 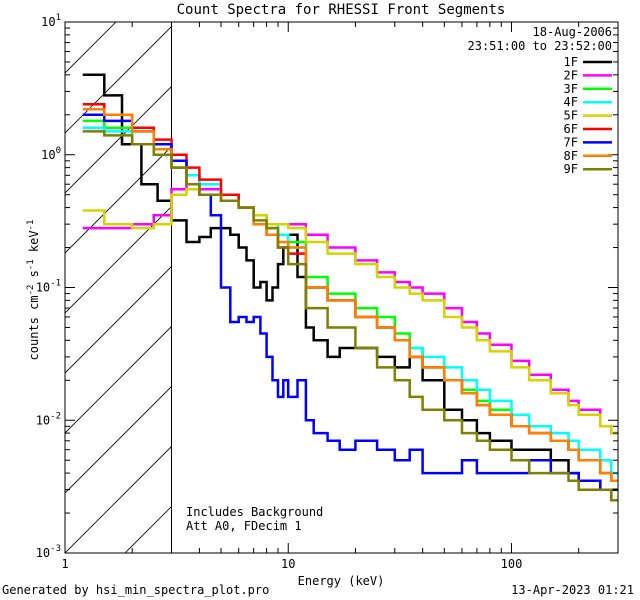 I want to click on chart-title: Count Spectra for RHESSI Front Segments, so click(x=341, y=10).